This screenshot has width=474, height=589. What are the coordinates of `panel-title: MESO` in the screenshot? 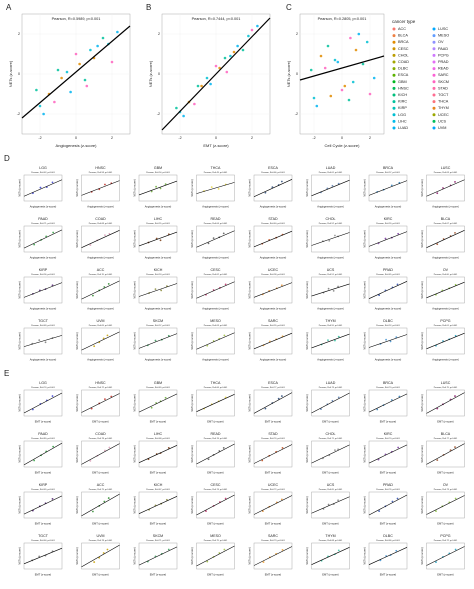 It's located at (215, 536).